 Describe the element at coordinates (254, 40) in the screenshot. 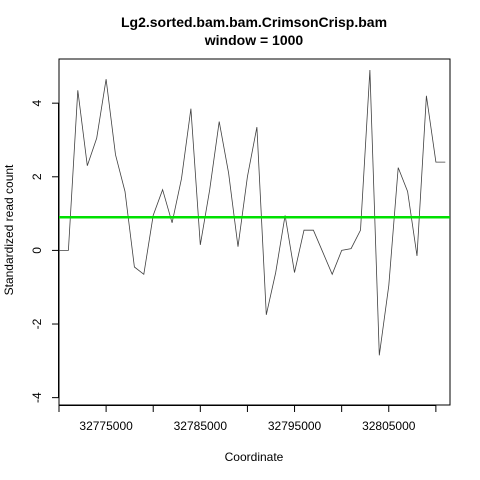

I see `chart-subtitle: window = 1000` at that location.